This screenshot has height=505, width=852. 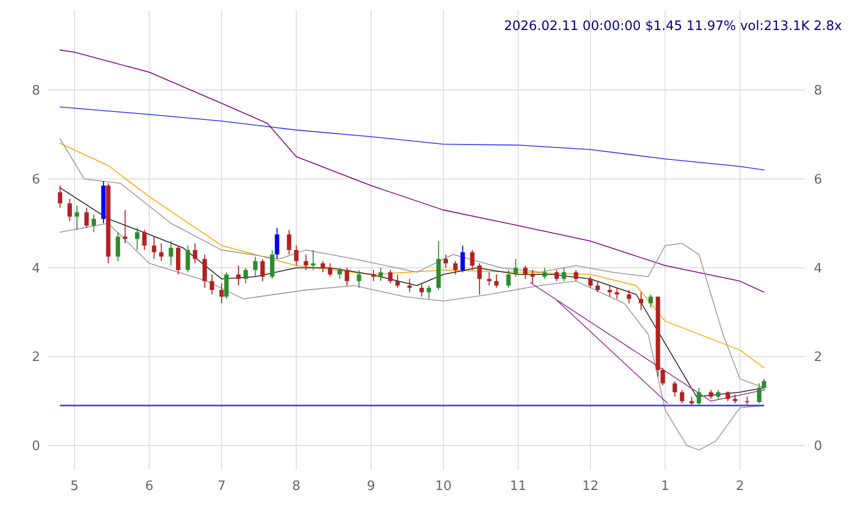 I want to click on y-tick-label: 6, so click(x=36, y=180).